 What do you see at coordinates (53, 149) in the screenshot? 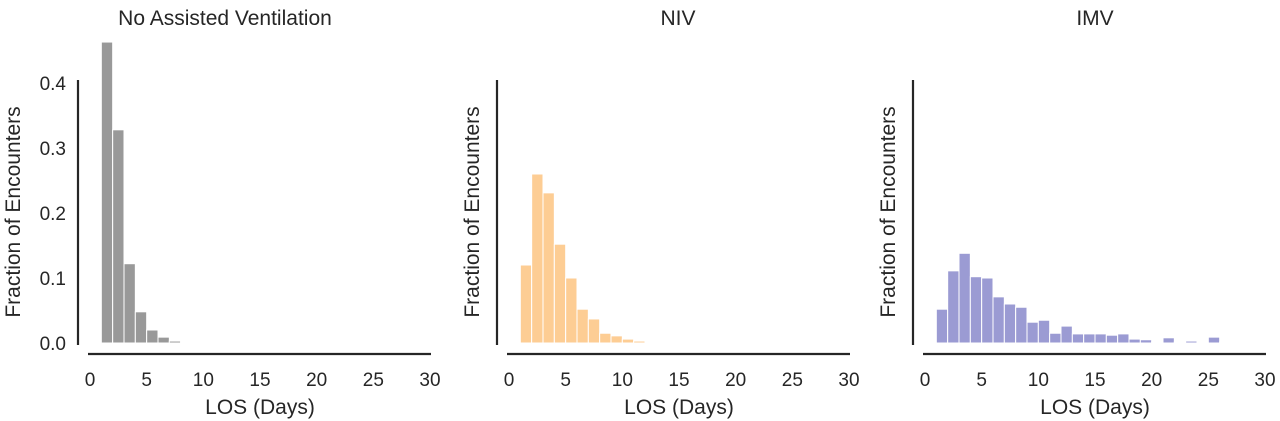
I see `y-tick-label: 0.3` at bounding box center [53, 149].